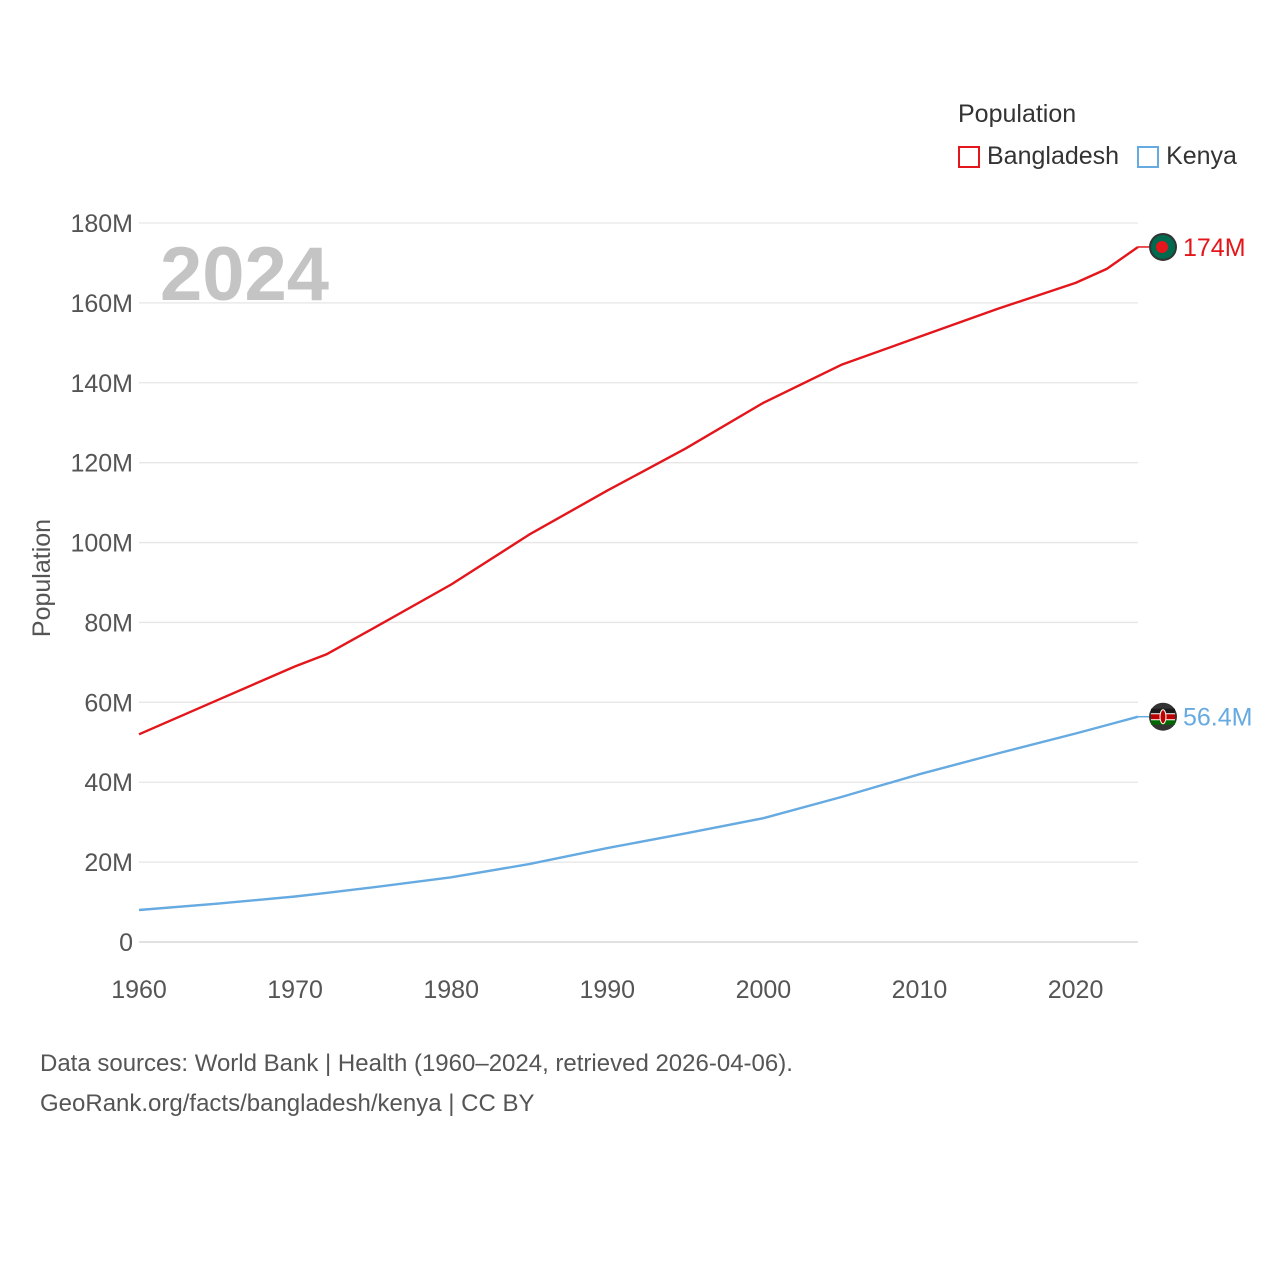  Describe the element at coordinates (101, 583) in the screenshot. I see `y-axis-ticks: 0 20M 40M 60M 80M 100M 120M 140M 160M 180M` at that location.